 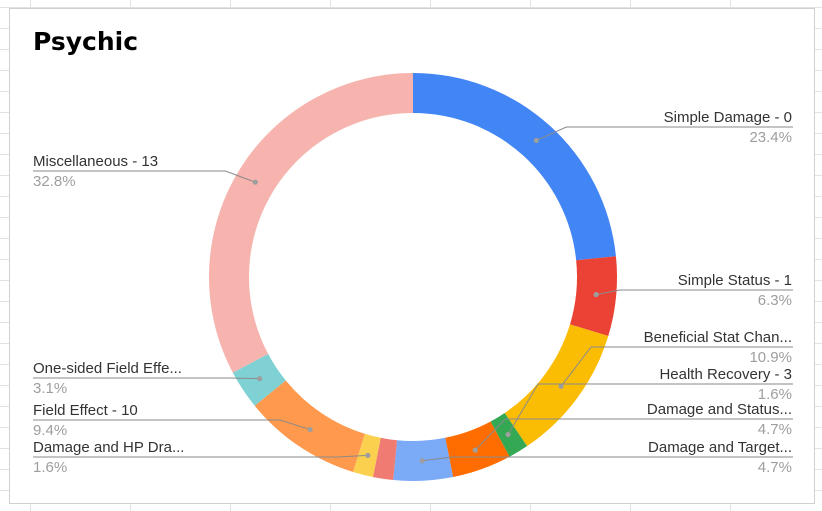 I want to click on slice-label: Field Effect - 10, so click(x=85, y=410).